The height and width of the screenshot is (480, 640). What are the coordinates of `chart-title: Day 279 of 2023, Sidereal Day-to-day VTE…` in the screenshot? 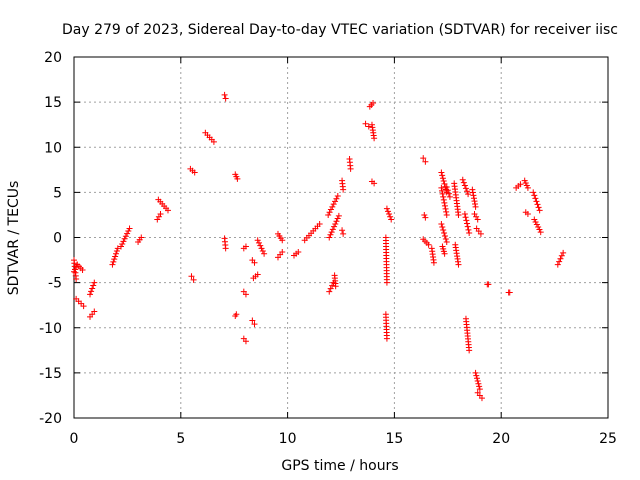 It's located at (340, 30).